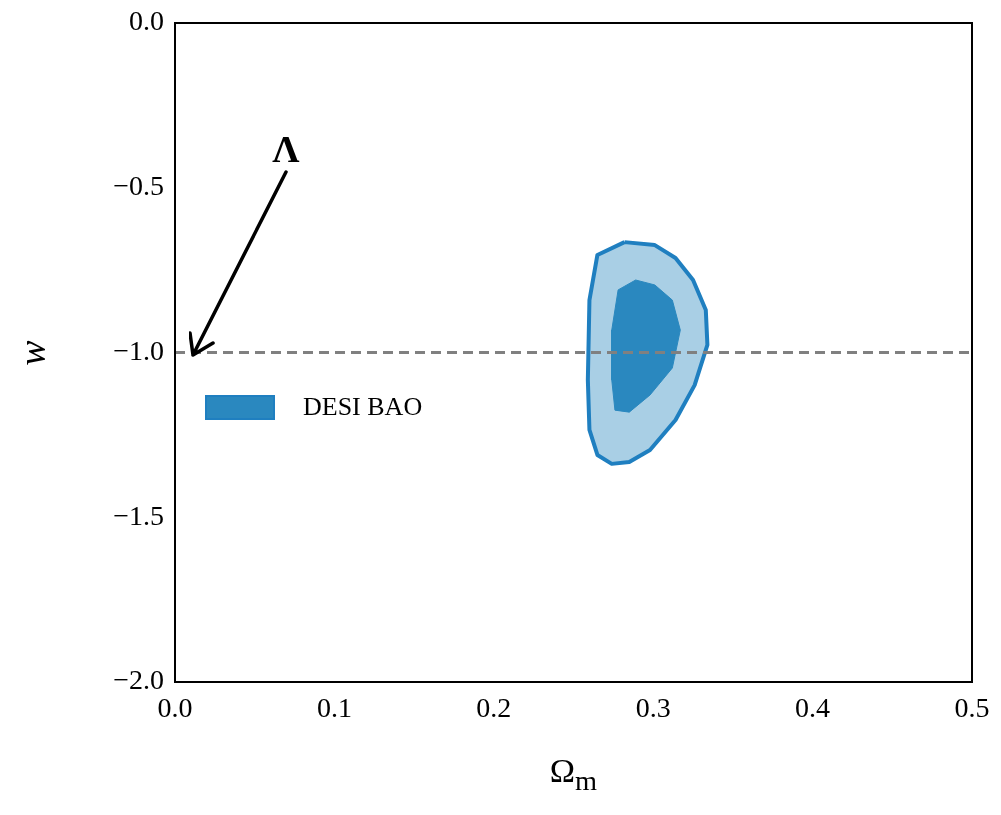 The height and width of the screenshot is (815, 1001). What do you see at coordinates (32, 352) in the screenshot?
I see `y-axis-title: w` at bounding box center [32, 352].